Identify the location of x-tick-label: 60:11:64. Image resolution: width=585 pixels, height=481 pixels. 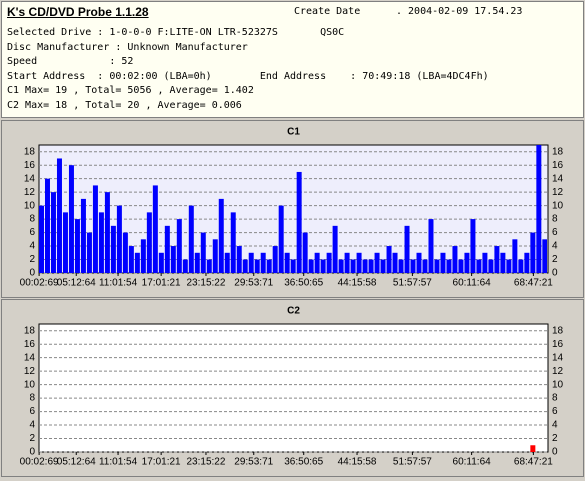
(472, 462).